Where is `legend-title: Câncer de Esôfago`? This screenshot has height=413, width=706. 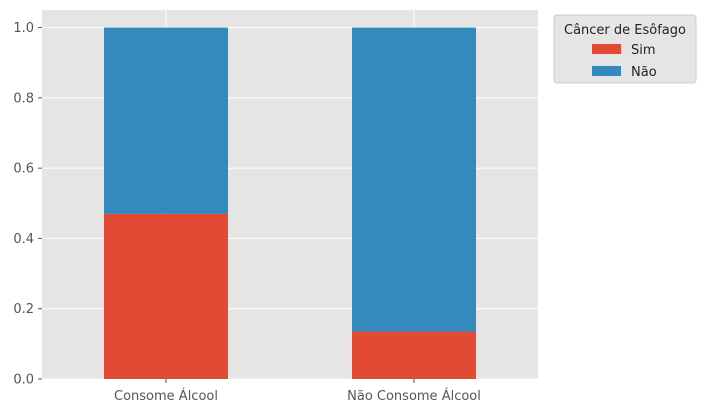 legend-title: Câncer de Esôfago is located at coordinates (625, 30).